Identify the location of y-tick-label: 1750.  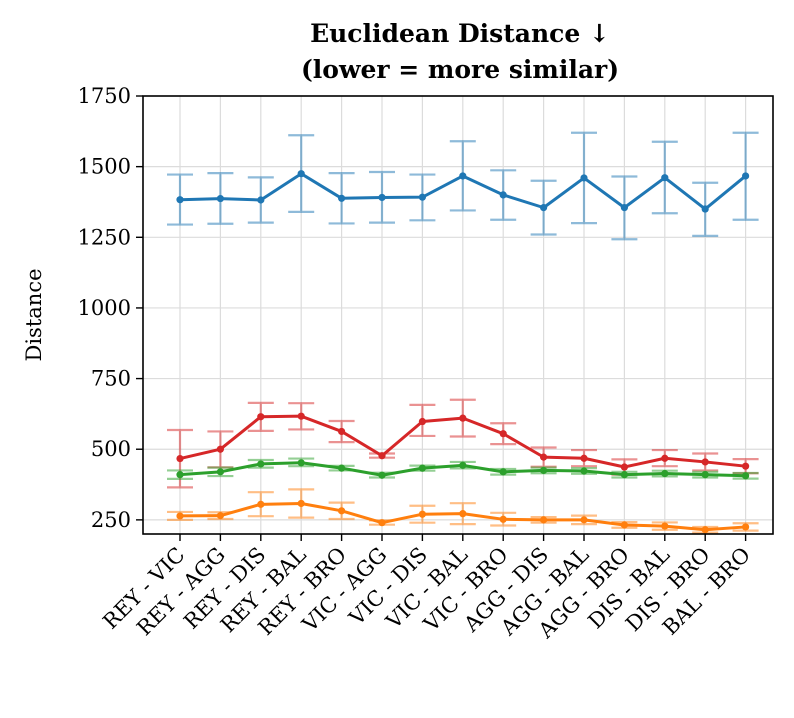
(104, 96).